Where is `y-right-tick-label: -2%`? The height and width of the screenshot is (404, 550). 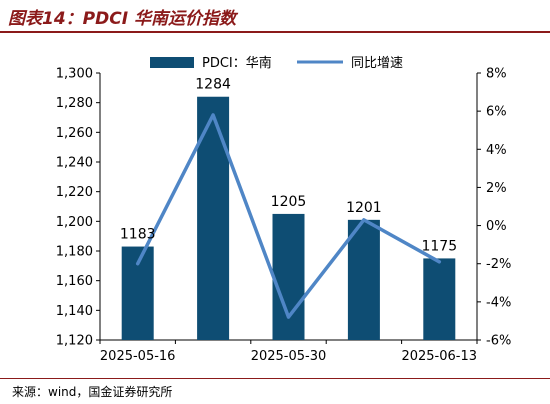 y-right-tick-label: -2% is located at coordinates (498, 264).